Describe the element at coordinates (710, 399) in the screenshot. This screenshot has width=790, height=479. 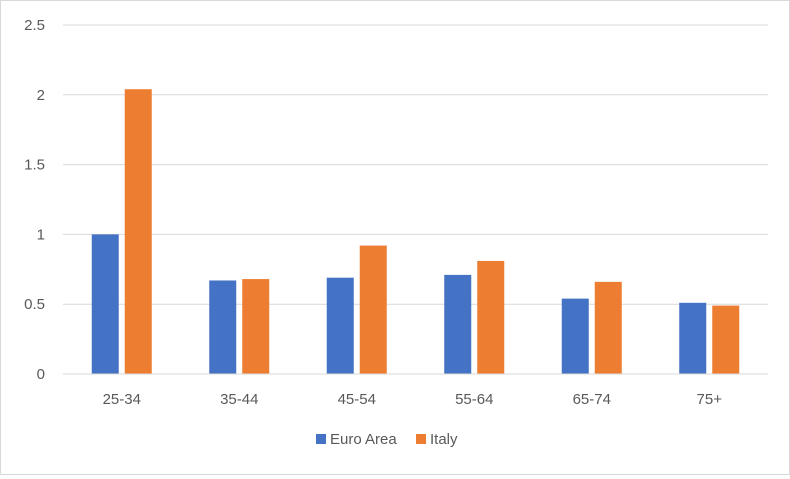
I see `x-tick-label: 75+` at that location.